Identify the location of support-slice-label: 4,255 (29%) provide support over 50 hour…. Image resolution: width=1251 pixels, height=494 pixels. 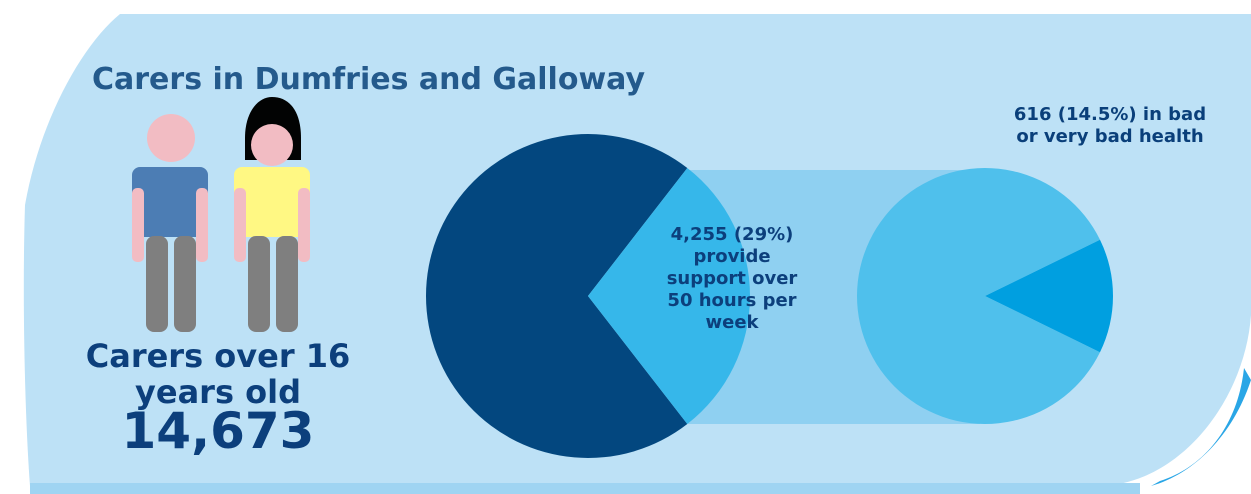
(732, 278).